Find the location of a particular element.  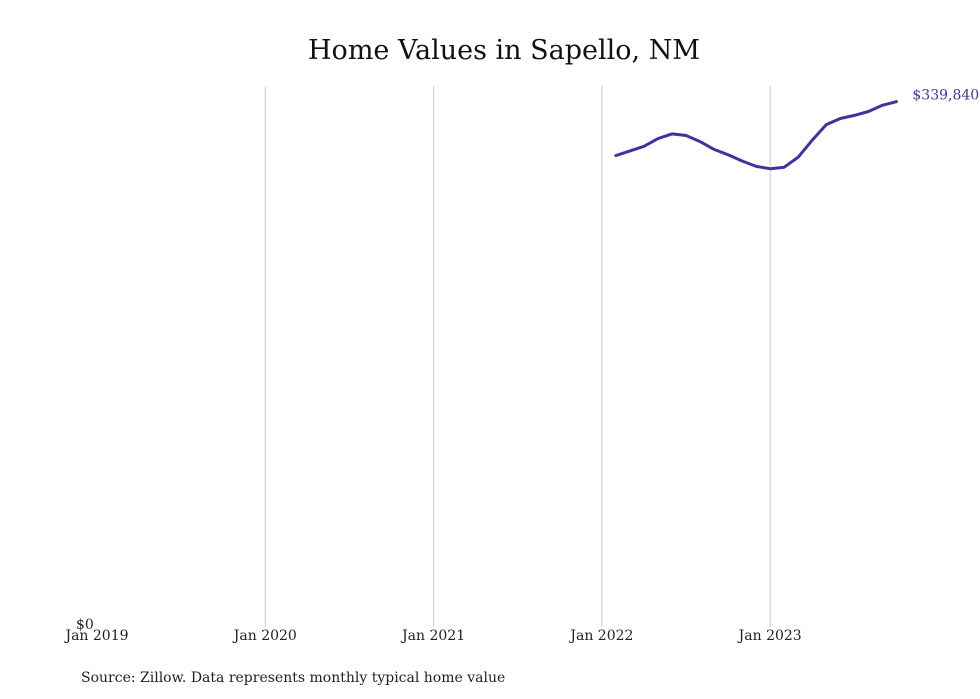

series-line is located at coordinates (756, 135).